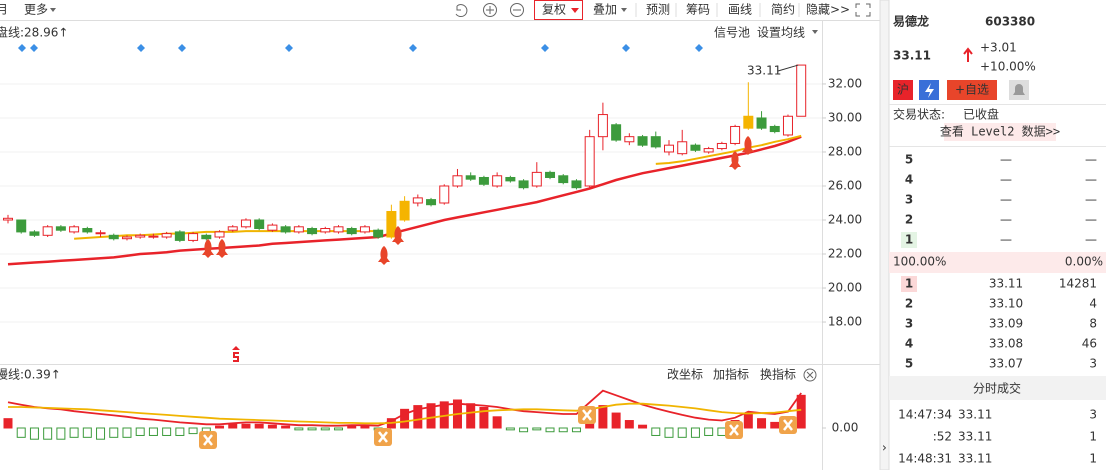  I want to click on watchlist-button, so click(972, 90).